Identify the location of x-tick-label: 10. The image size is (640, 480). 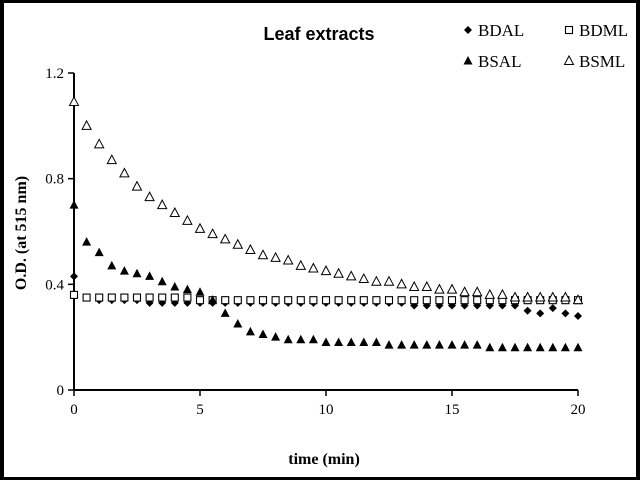
(326, 410).